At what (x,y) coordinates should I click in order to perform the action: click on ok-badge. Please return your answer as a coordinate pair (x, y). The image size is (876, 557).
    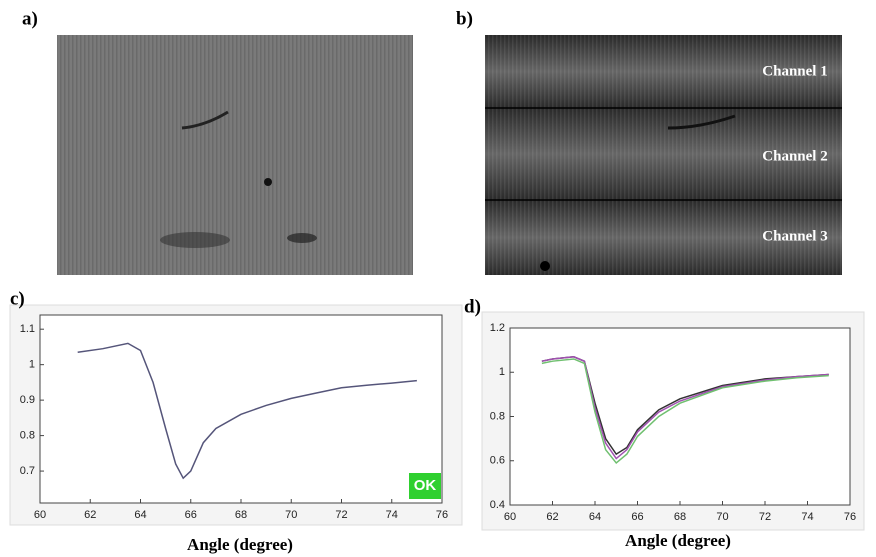
    Looking at the image, I should click on (425, 486).